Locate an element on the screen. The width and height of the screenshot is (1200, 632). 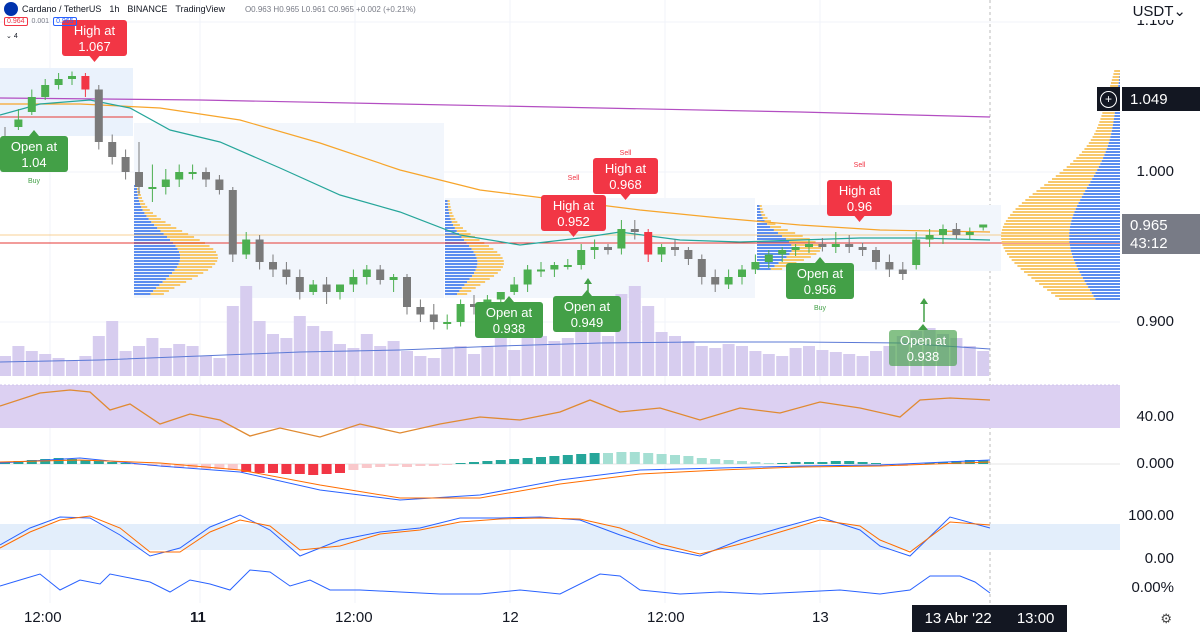
annotation-value: 0.949 is located at coordinates (587, 322).